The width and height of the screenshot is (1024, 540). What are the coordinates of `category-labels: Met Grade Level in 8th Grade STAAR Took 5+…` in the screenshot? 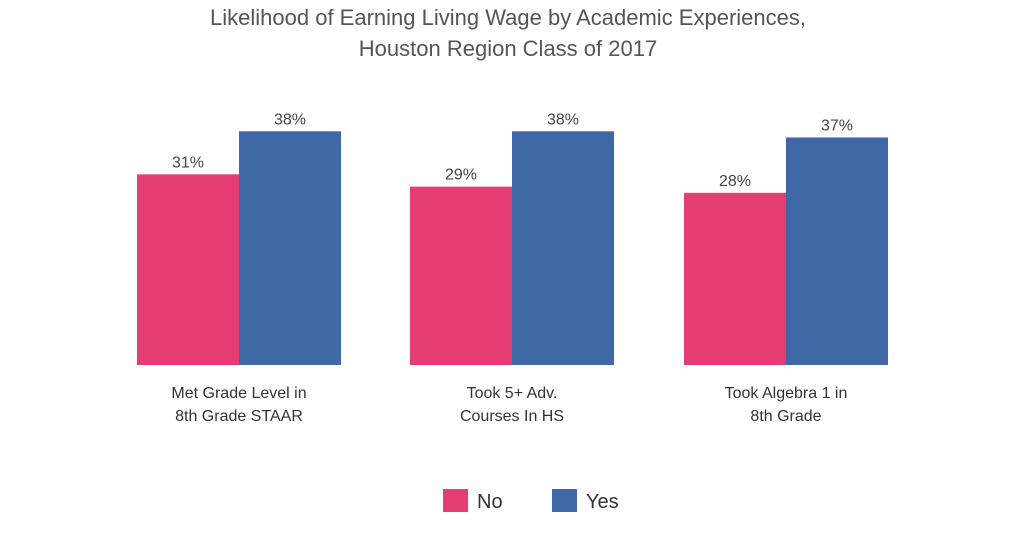 It's located at (509, 405).